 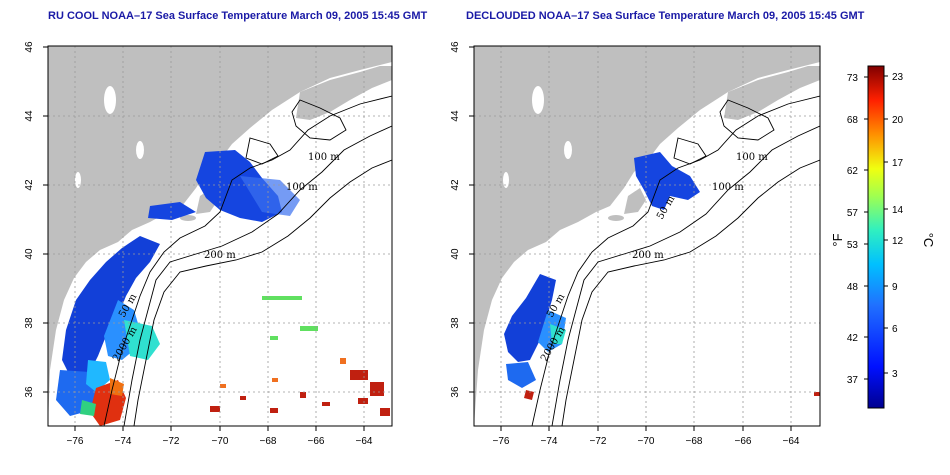 What do you see at coordinates (898, 77) in the screenshot?
I see `celsius-tick-label: 23` at bounding box center [898, 77].